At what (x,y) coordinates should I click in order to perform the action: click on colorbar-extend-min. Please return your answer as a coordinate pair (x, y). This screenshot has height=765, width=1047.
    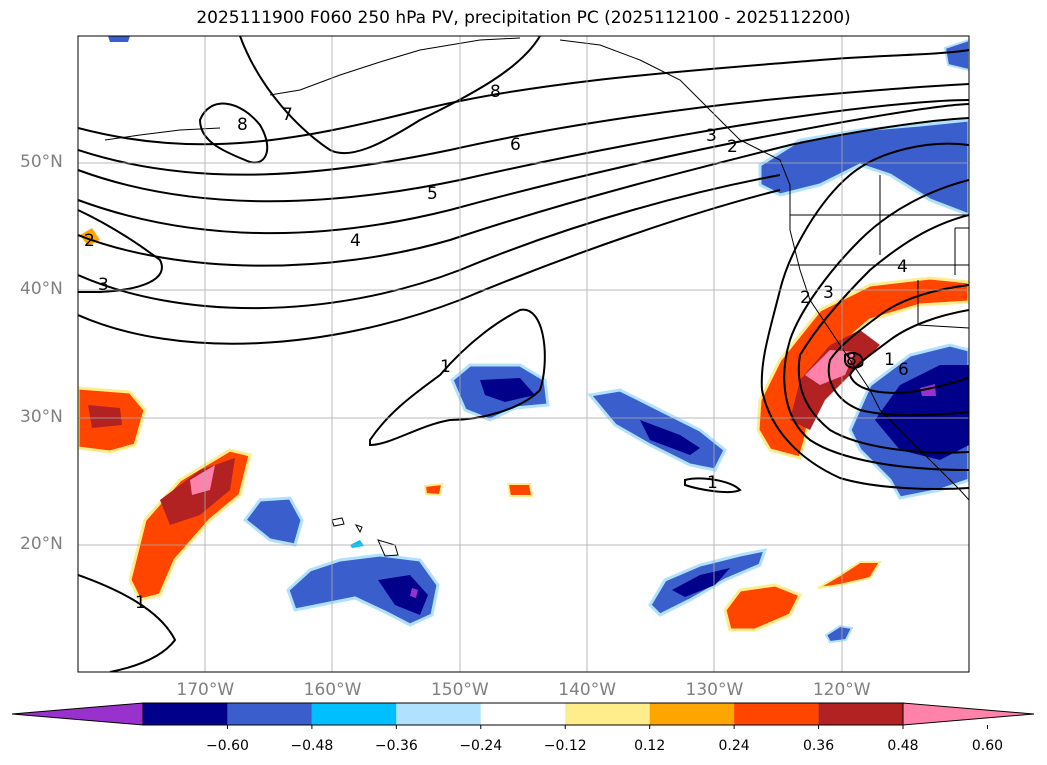
    Looking at the image, I should click on (77, 714).